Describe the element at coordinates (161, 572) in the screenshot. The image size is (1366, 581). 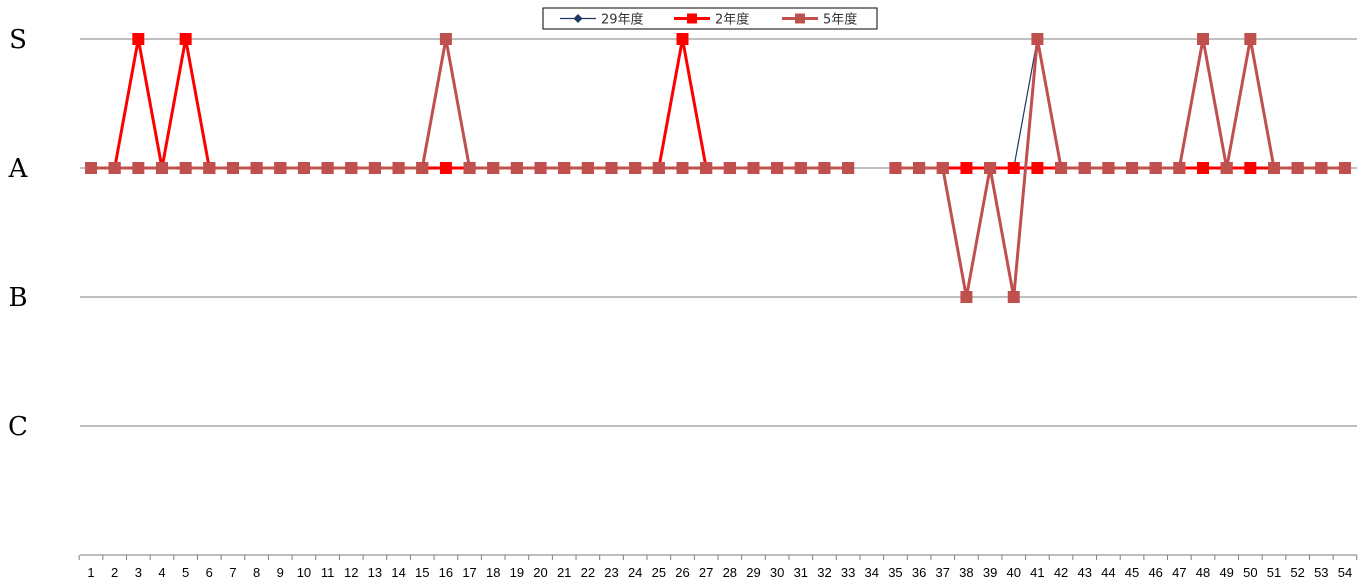
I see `x-tick-label: 4` at that location.